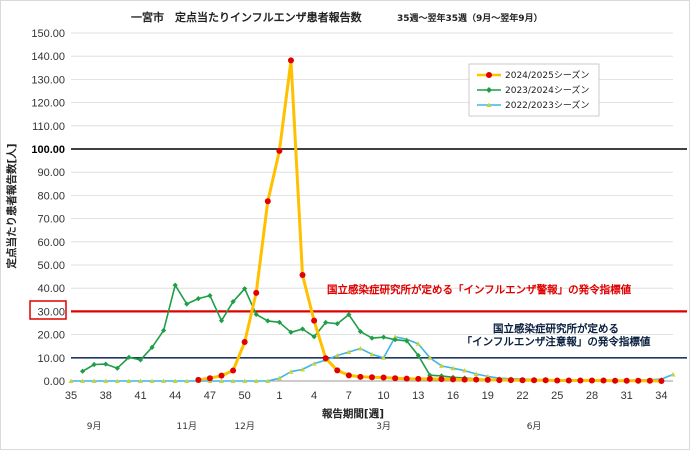  I want to click on y-tick-label: 150.00, so click(48, 34).